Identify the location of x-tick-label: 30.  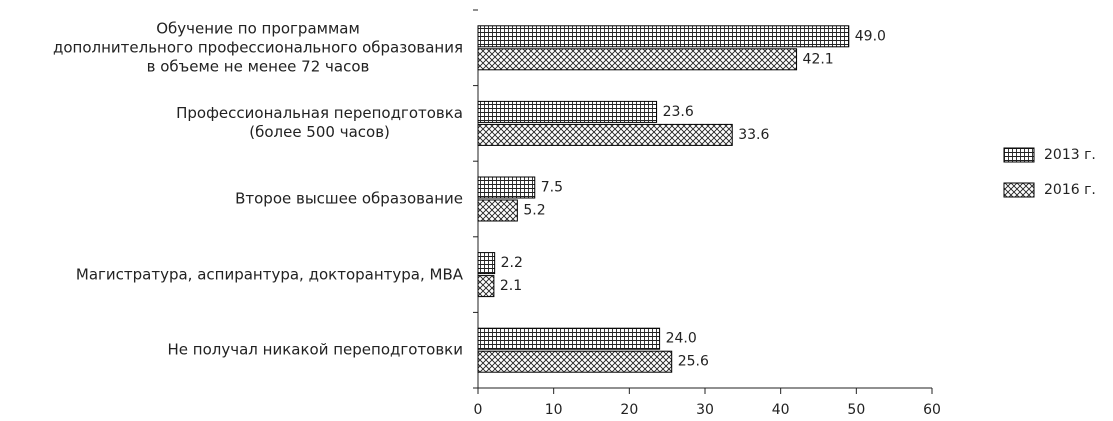
(705, 410).